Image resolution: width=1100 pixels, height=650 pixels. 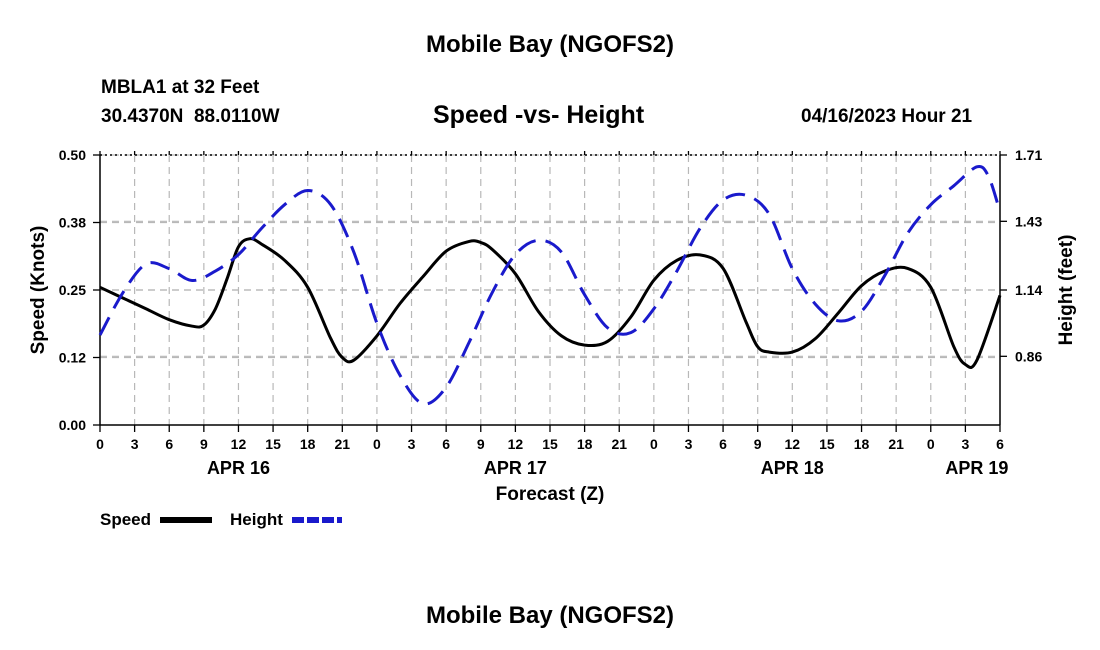 What do you see at coordinates (539, 115) in the screenshot?
I see `chart-subtitle: Speed -vs- Height` at bounding box center [539, 115].